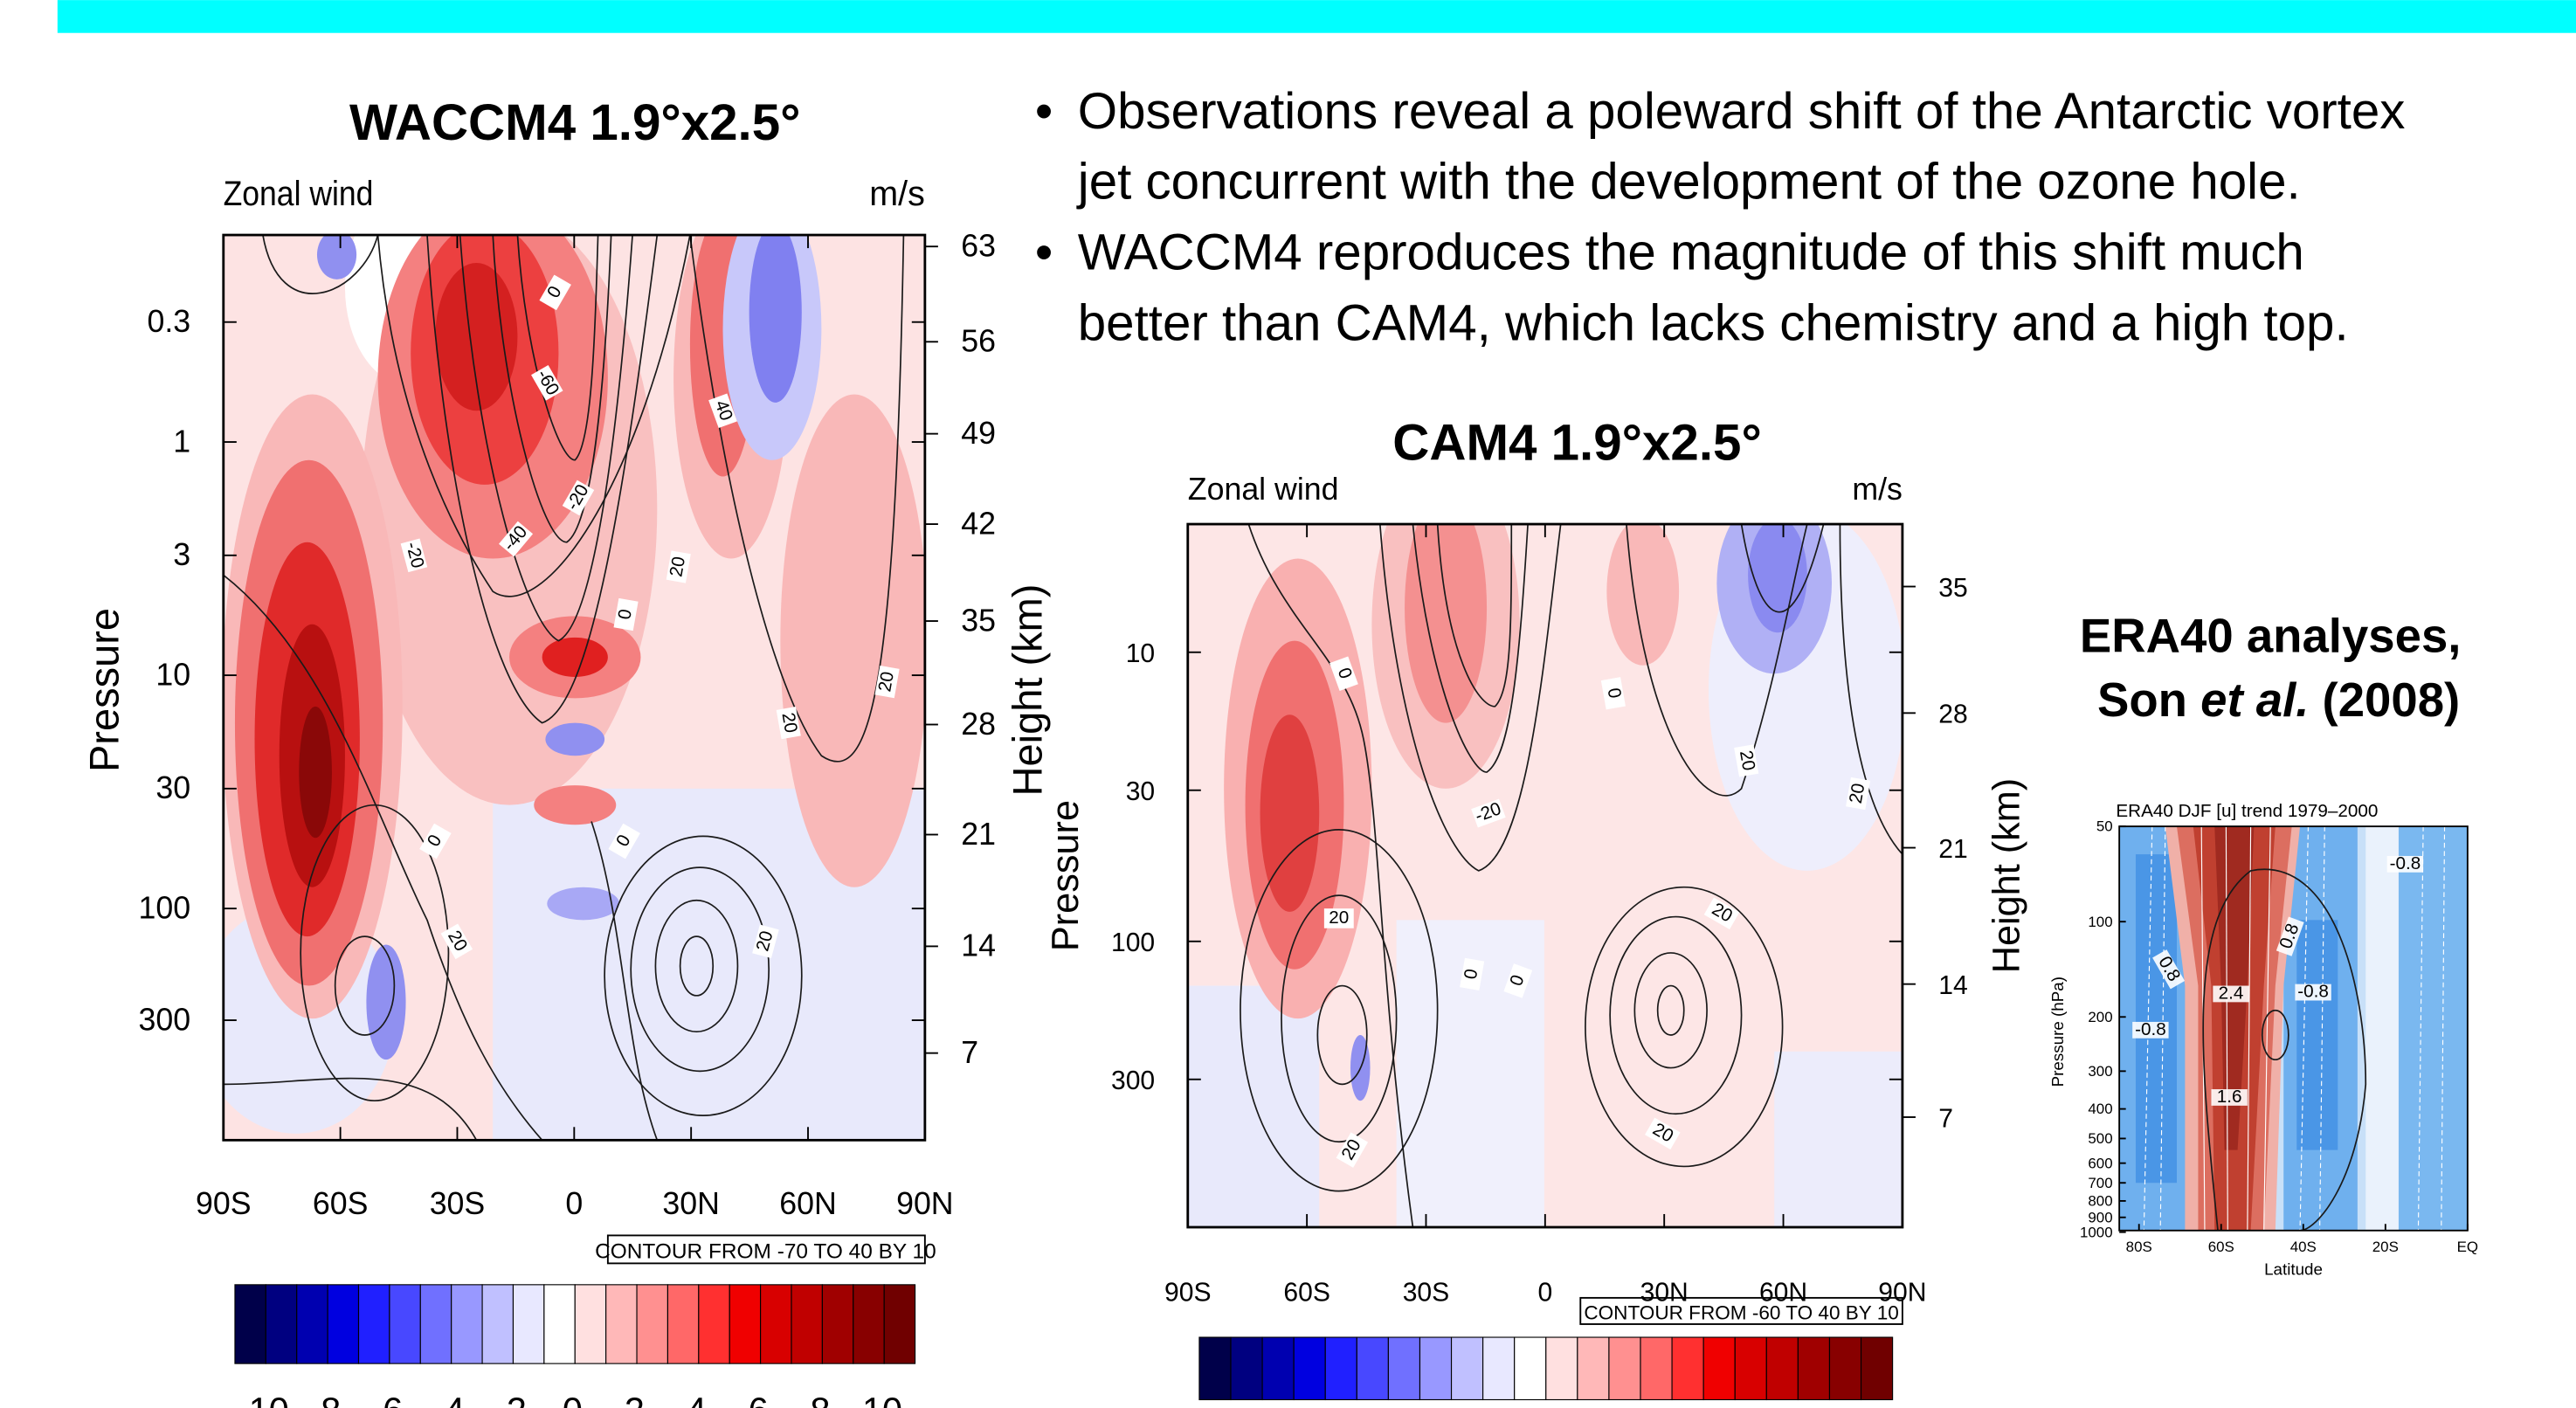 Image resolution: width=2576 pixels, height=1408 pixels. Describe the element at coordinates (2303, 1247) in the screenshot. I see `x-tick-label: 40S` at that location.